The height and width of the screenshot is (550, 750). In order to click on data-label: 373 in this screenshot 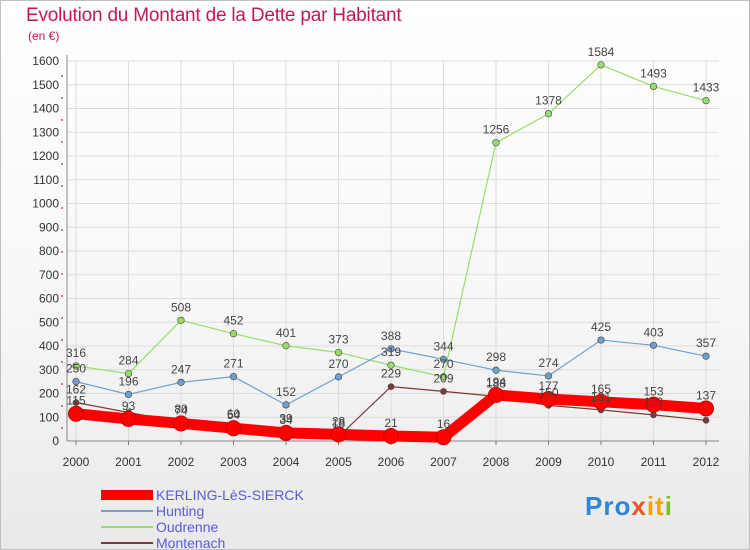, I will do `click(338, 339)`.